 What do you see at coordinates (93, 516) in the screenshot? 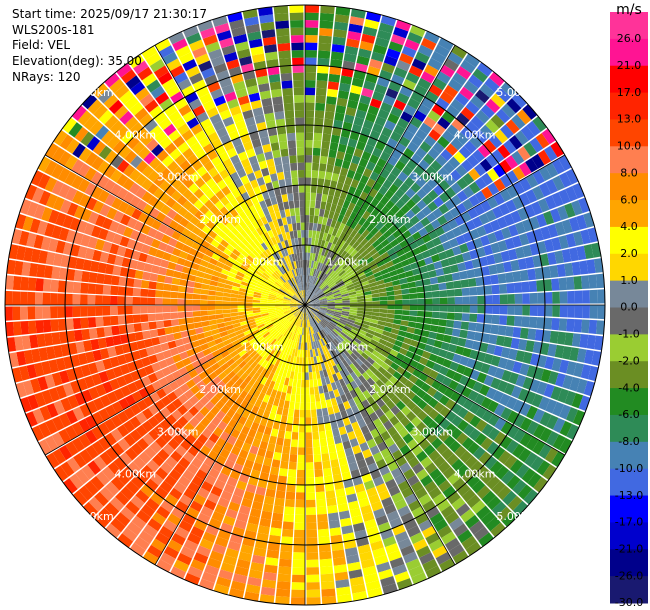
I see `range-label: 5.00km` at bounding box center [93, 516].